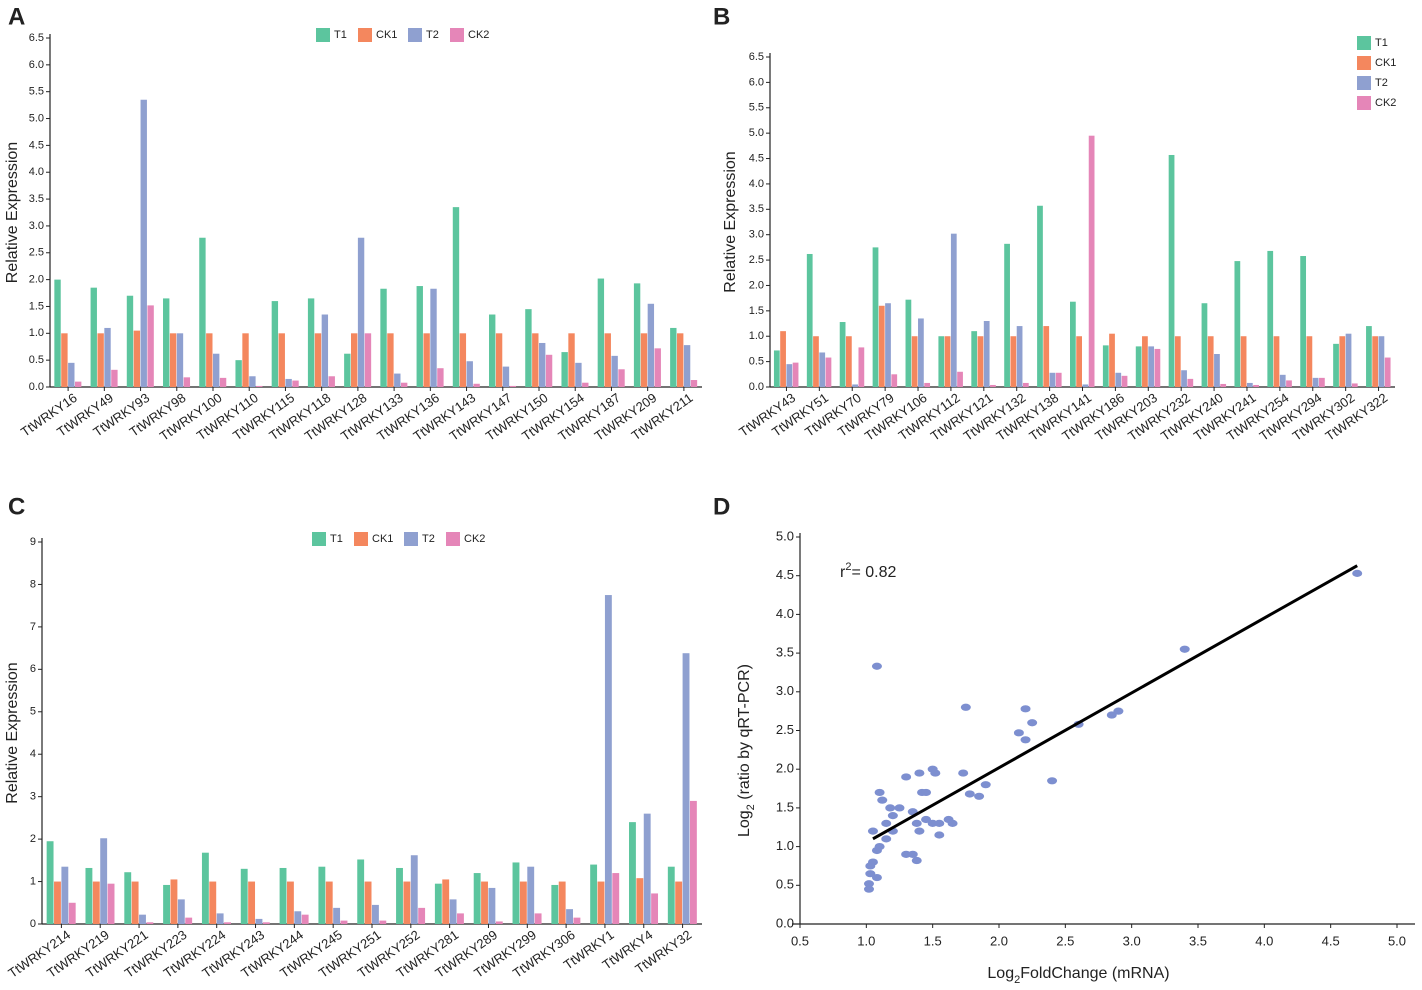  I want to click on legend-label: T2, so click(428, 539).